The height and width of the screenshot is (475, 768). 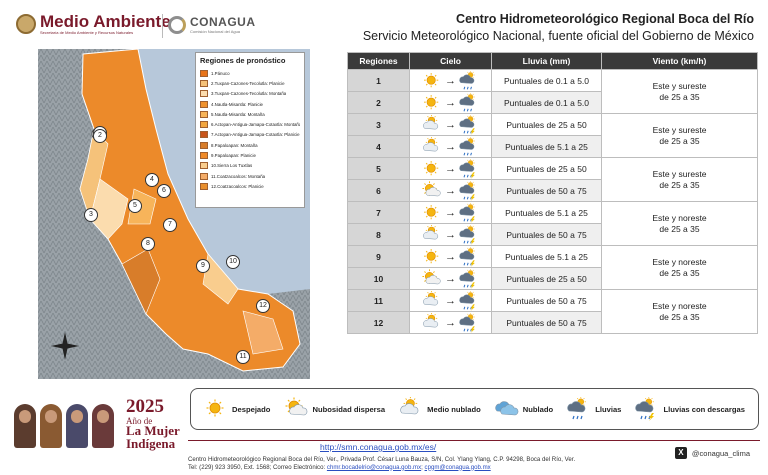 What do you see at coordinates (250, 73) in the screenshot?
I see `legend-item: 1.Pánuco` at bounding box center [250, 73].